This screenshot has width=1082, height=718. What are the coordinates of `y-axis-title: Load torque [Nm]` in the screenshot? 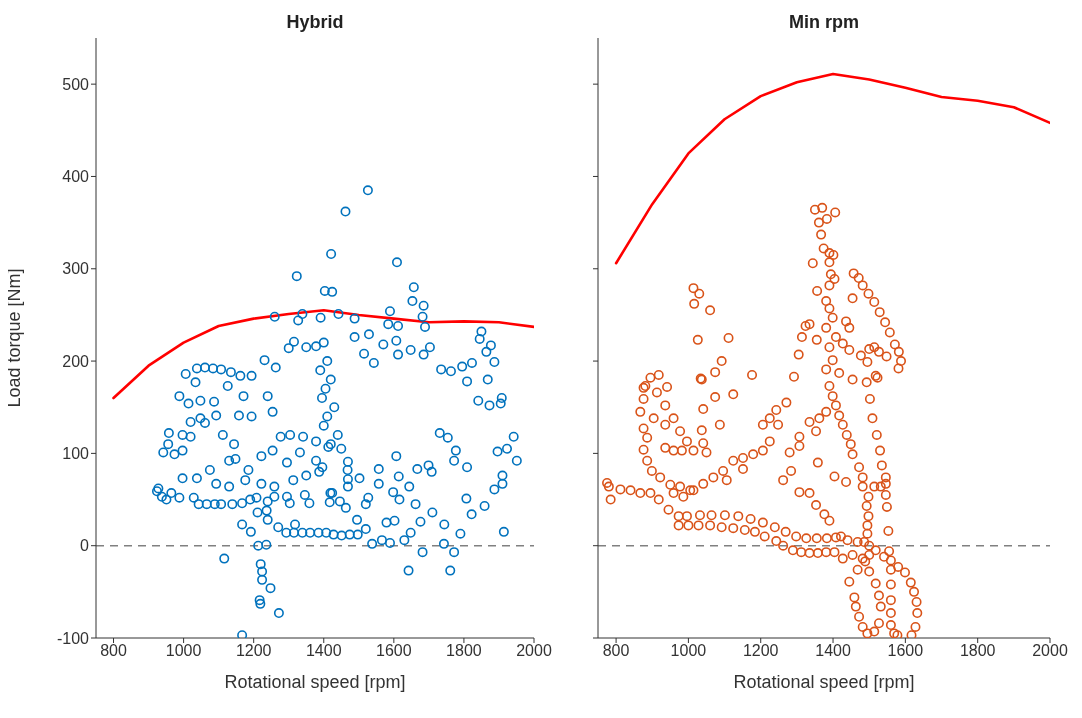 It's located at (14, 338).